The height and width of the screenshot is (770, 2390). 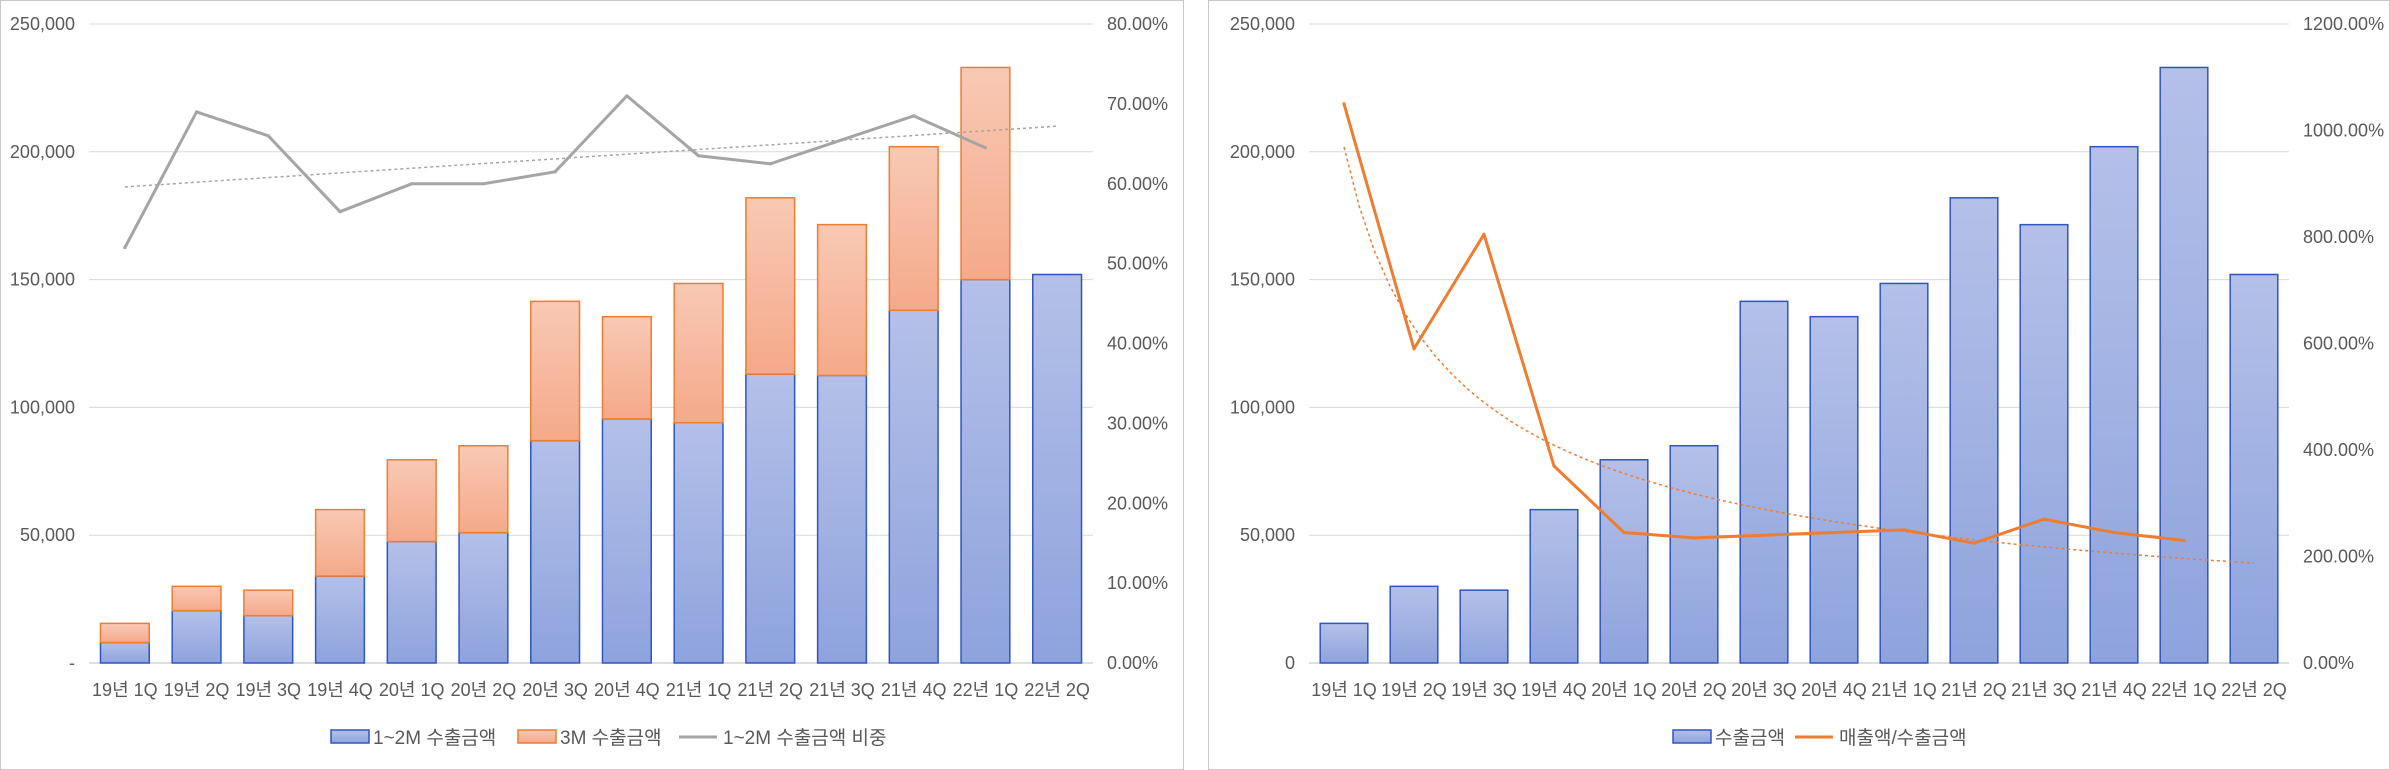 I want to click on x-tick-label: 20년 3Q, so click(x=555, y=690).